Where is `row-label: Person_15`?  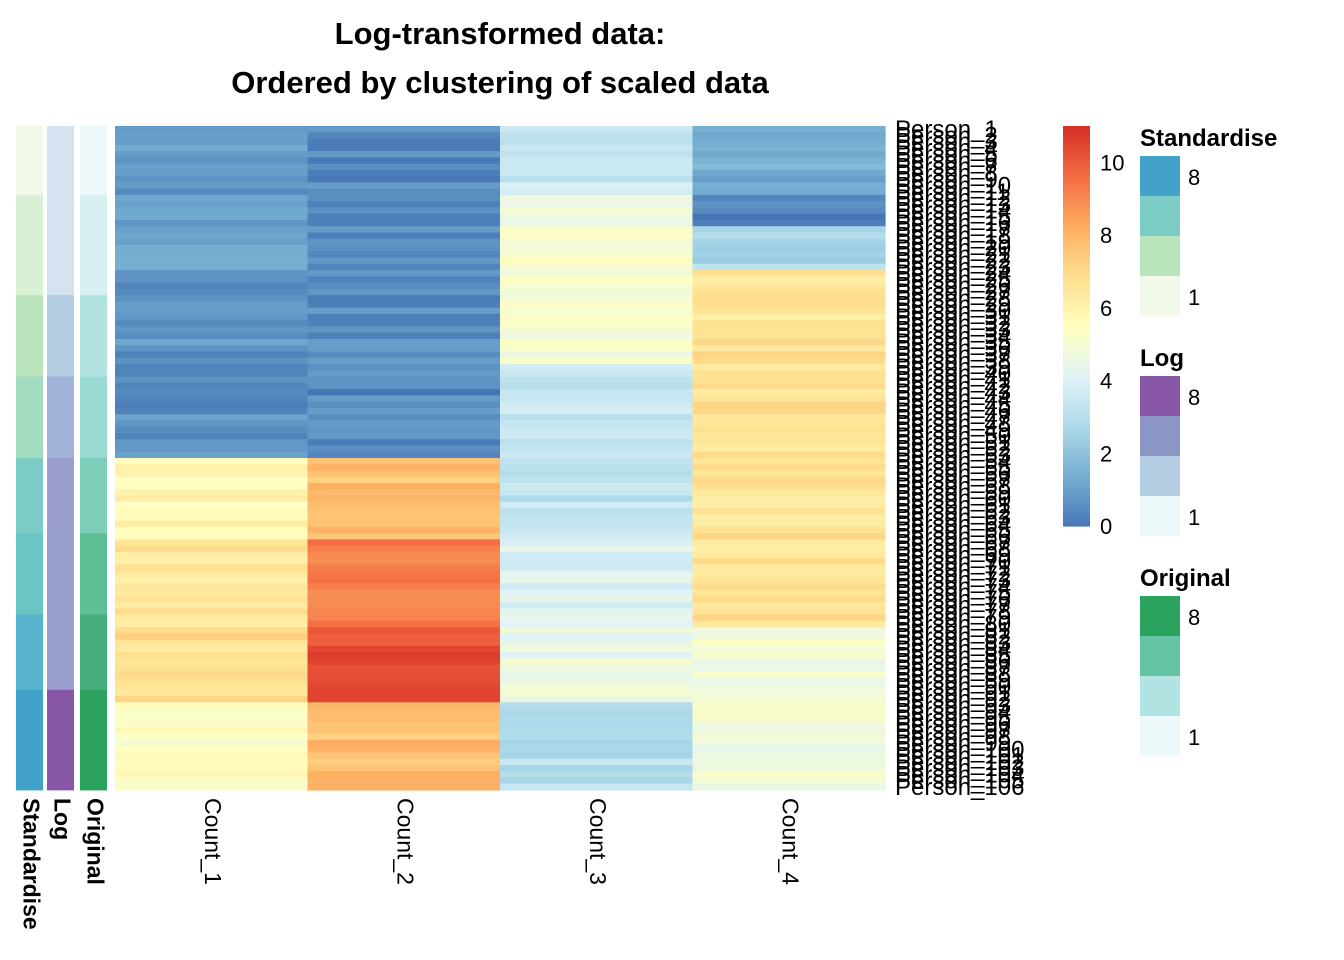
row-label: Person_15 is located at coordinates (953, 217).